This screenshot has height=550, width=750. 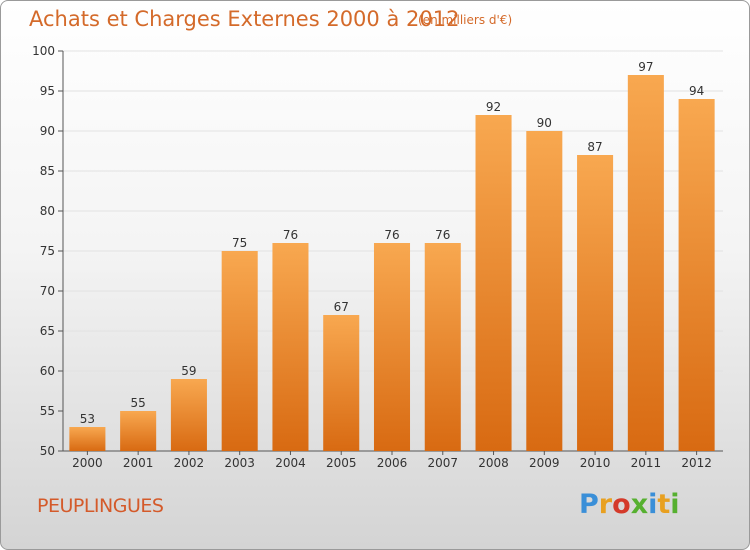 What do you see at coordinates (47, 371) in the screenshot?
I see `y-tick-label: 60` at bounding box center [47, 371].